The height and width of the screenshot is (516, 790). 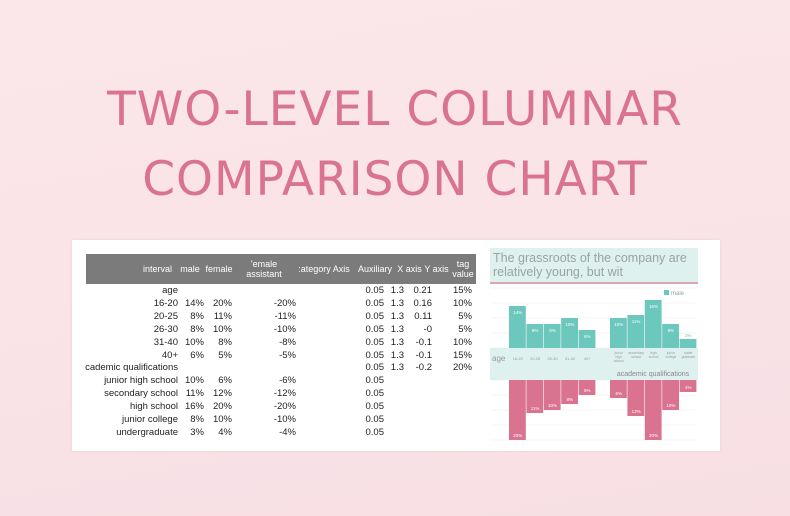 I want to click on header-male: male, so click(x=190, y=269).